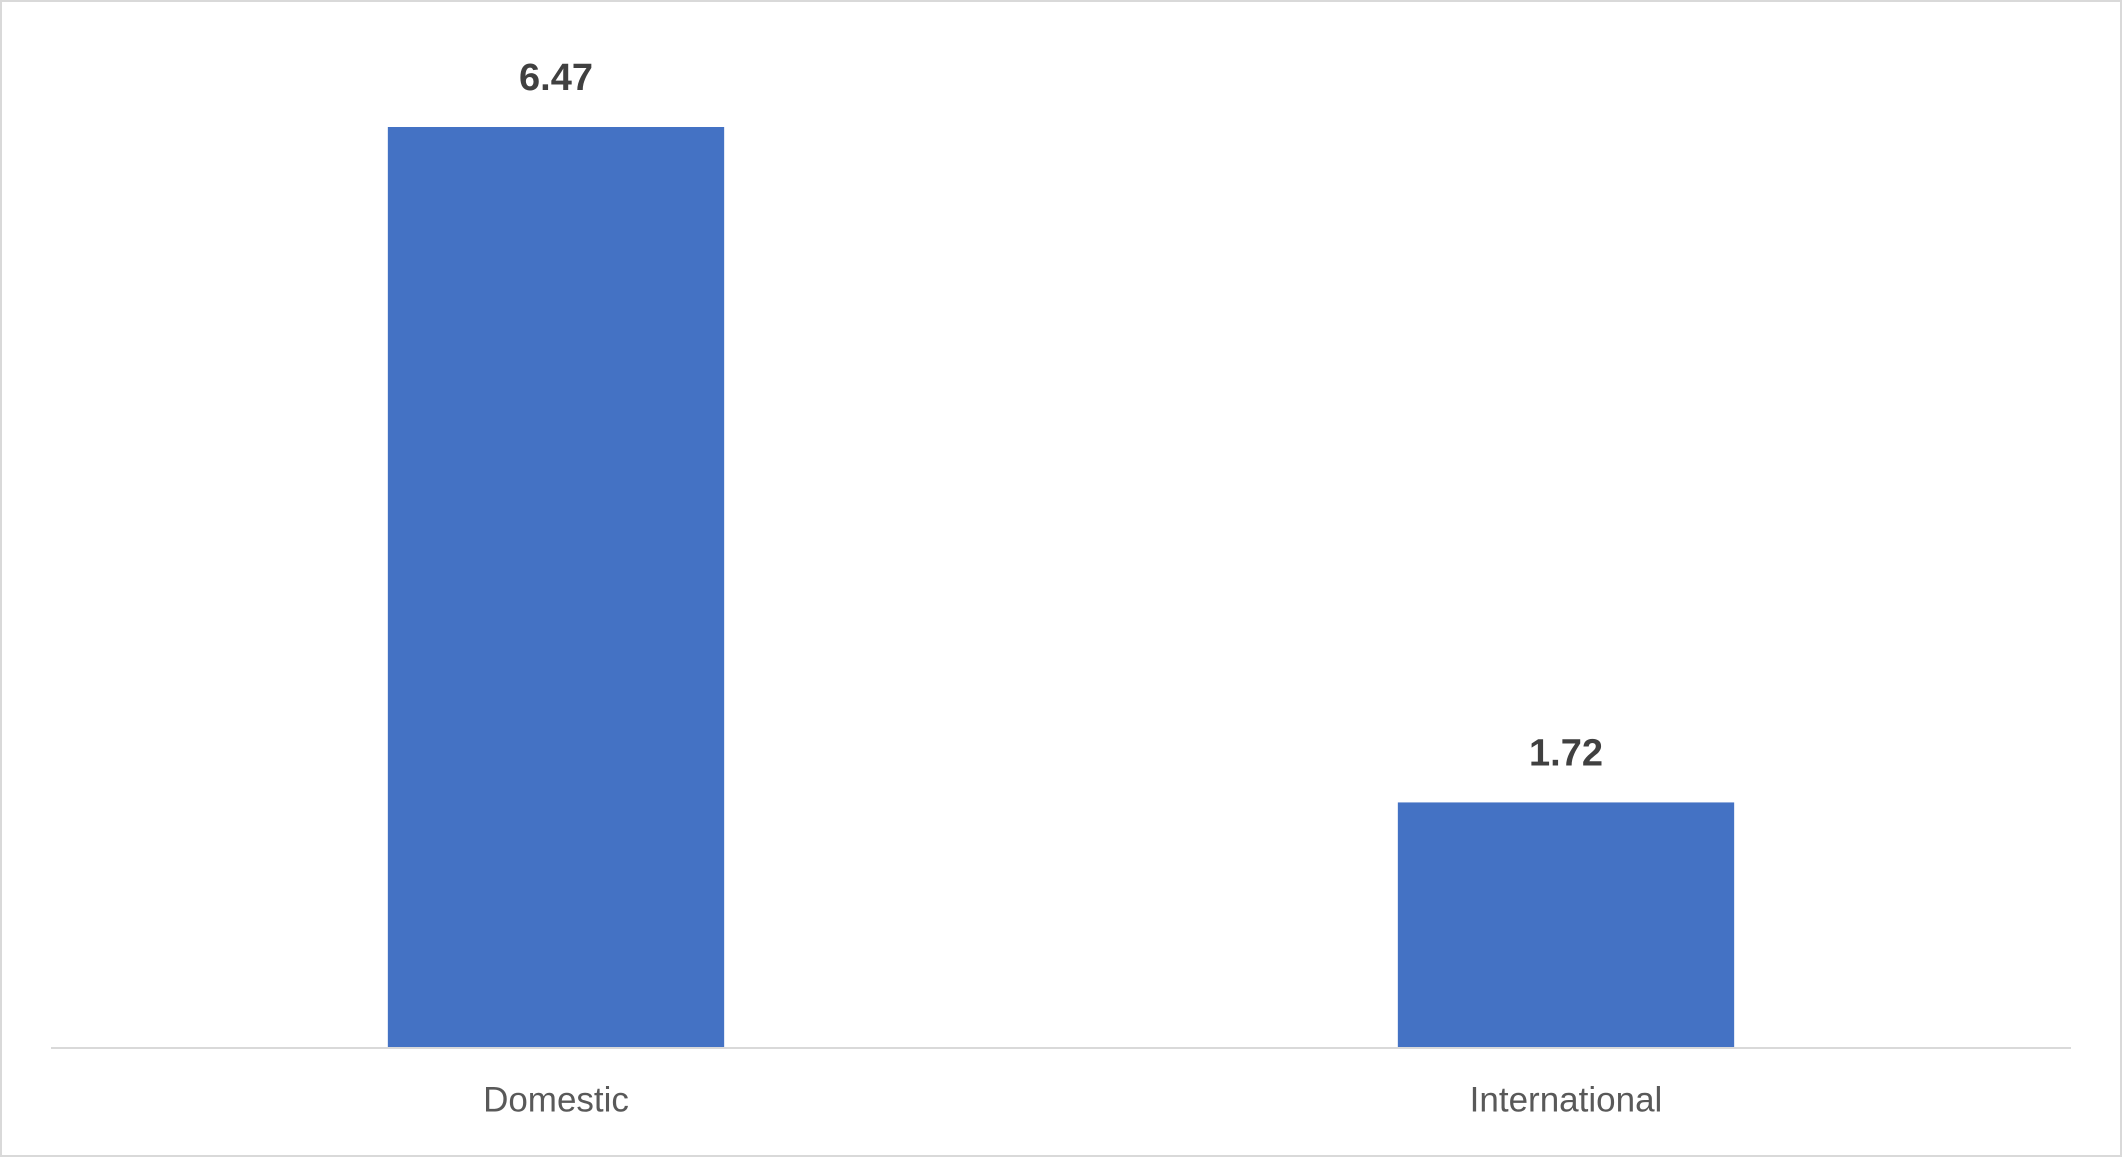 Image resolution: width=2122 pixels, height=1157 pixels. Describe the element at coordinates (1566, 1099) in the screenshot. I see `x-tick-label: International` at that location.